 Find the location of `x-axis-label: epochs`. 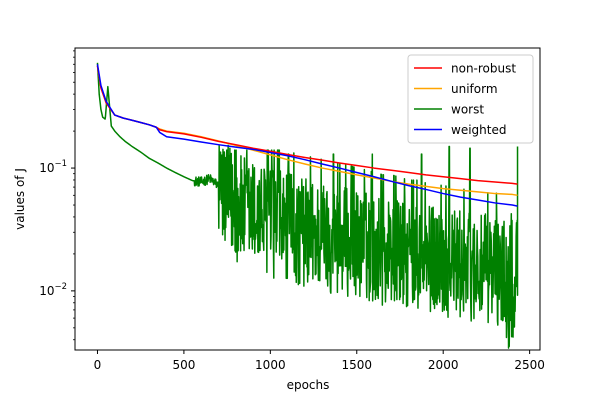

x-axis-label: epochs is located at coordinates (308, 385).